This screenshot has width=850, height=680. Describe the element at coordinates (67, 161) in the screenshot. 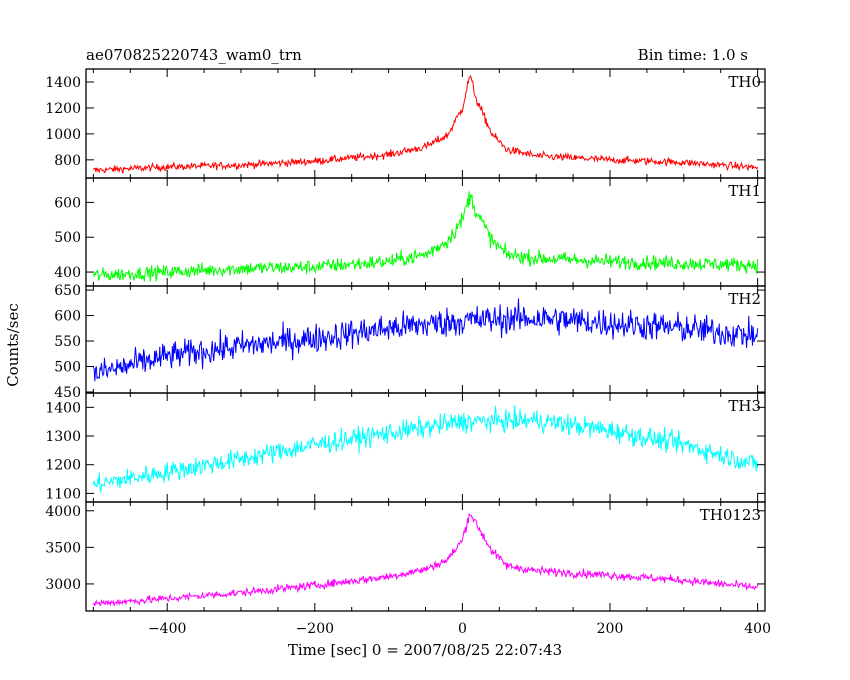

I see `y-tick-label: 800` at that location.